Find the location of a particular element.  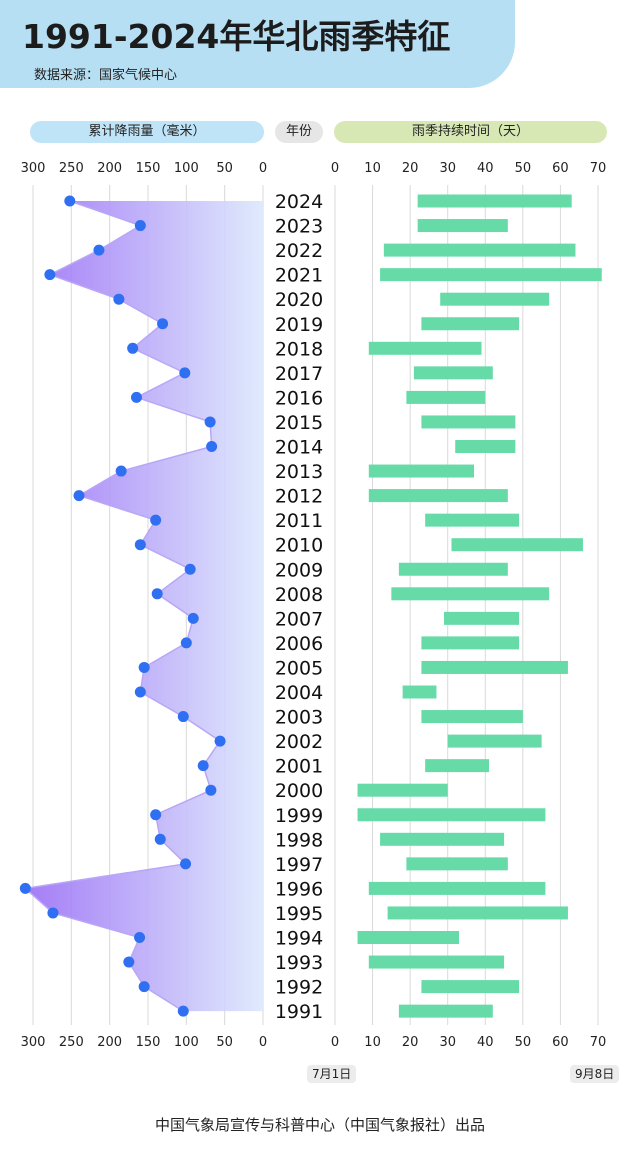

year-column-title: 年份 is located at coordinates (299, 132).